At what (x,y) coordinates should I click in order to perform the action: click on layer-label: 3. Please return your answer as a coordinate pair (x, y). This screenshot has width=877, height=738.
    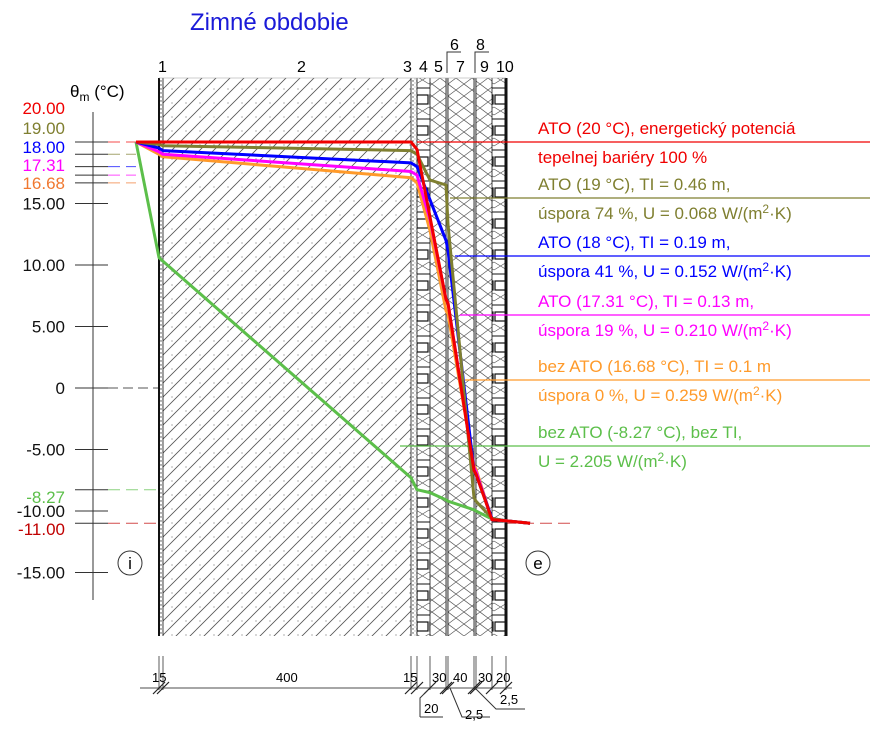
    Looking at the image, I should click on (407, 67).